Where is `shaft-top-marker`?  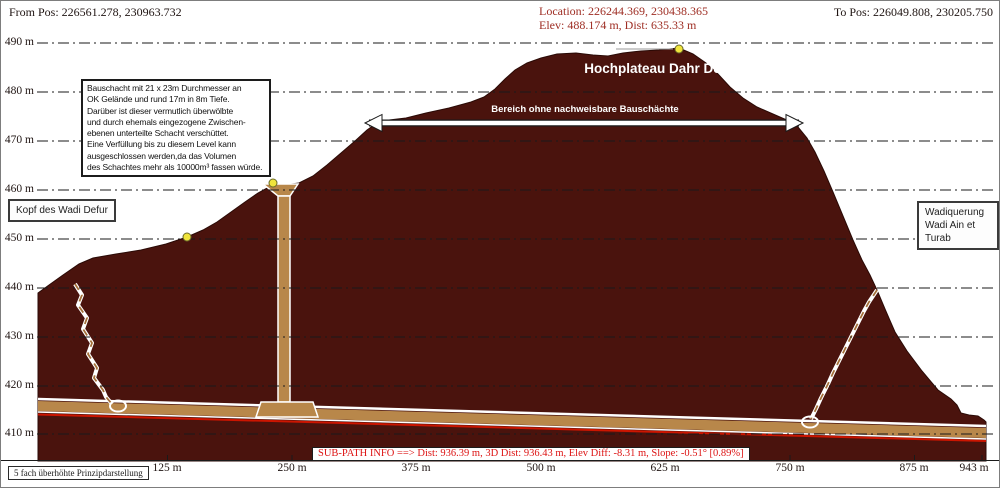
shaft-top-marker is located at coordinates (273, 183).